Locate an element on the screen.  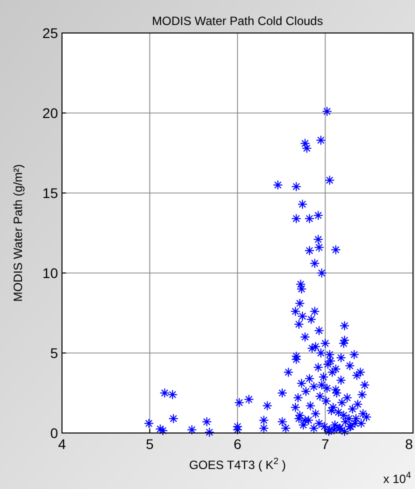
y-axis-title: MODIS Water Path (g/m²) is located at coordinates (18, 233).